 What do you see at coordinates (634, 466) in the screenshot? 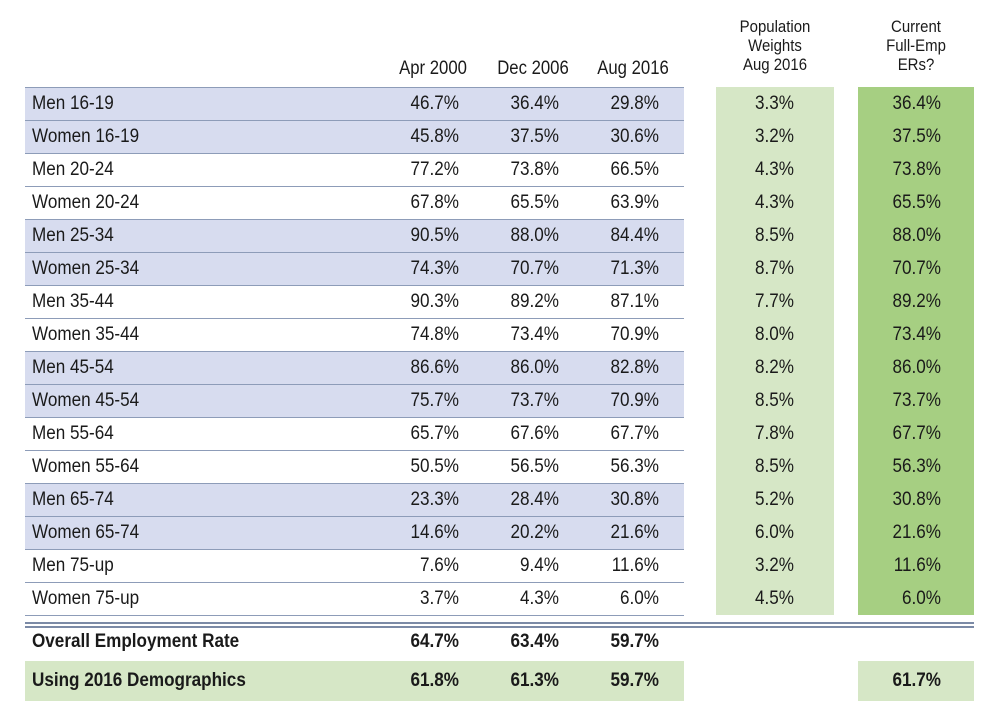
I see `cell-aug2016: 56.3%` at bounding box center [634, 466].